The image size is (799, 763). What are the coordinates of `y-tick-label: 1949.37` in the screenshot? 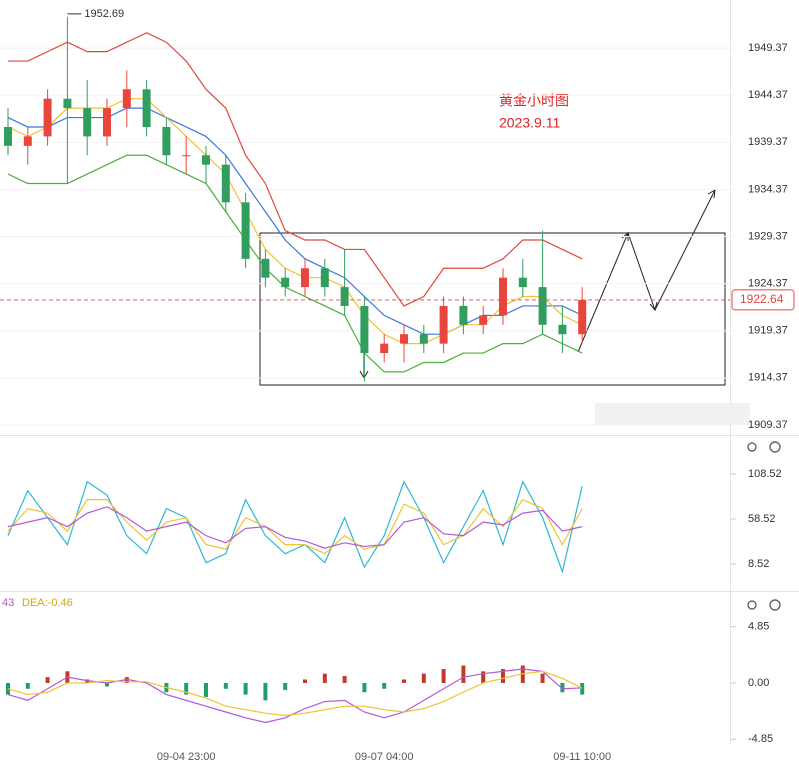 It's located at (768, 48).